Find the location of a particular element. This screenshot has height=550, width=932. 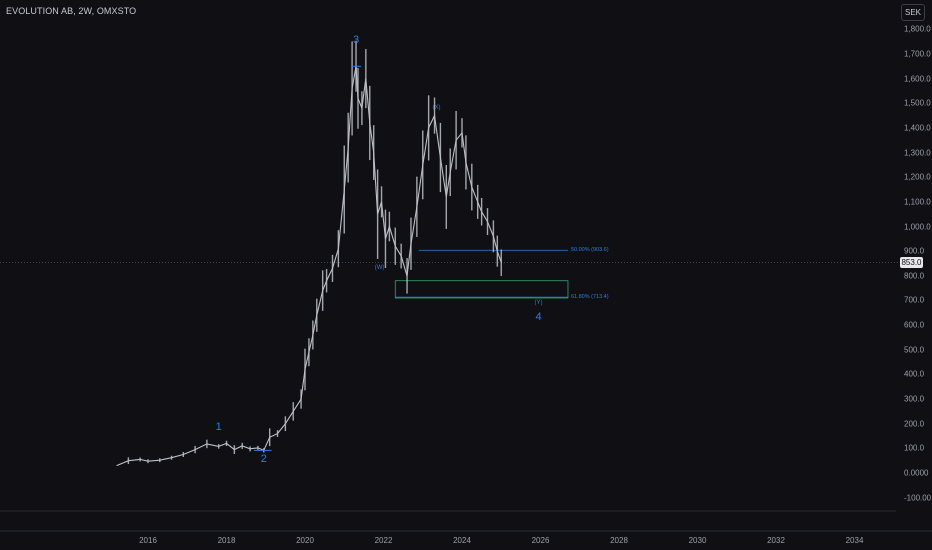

fib-label: 50.00% (903.6) is located at coordinates (589, 250).